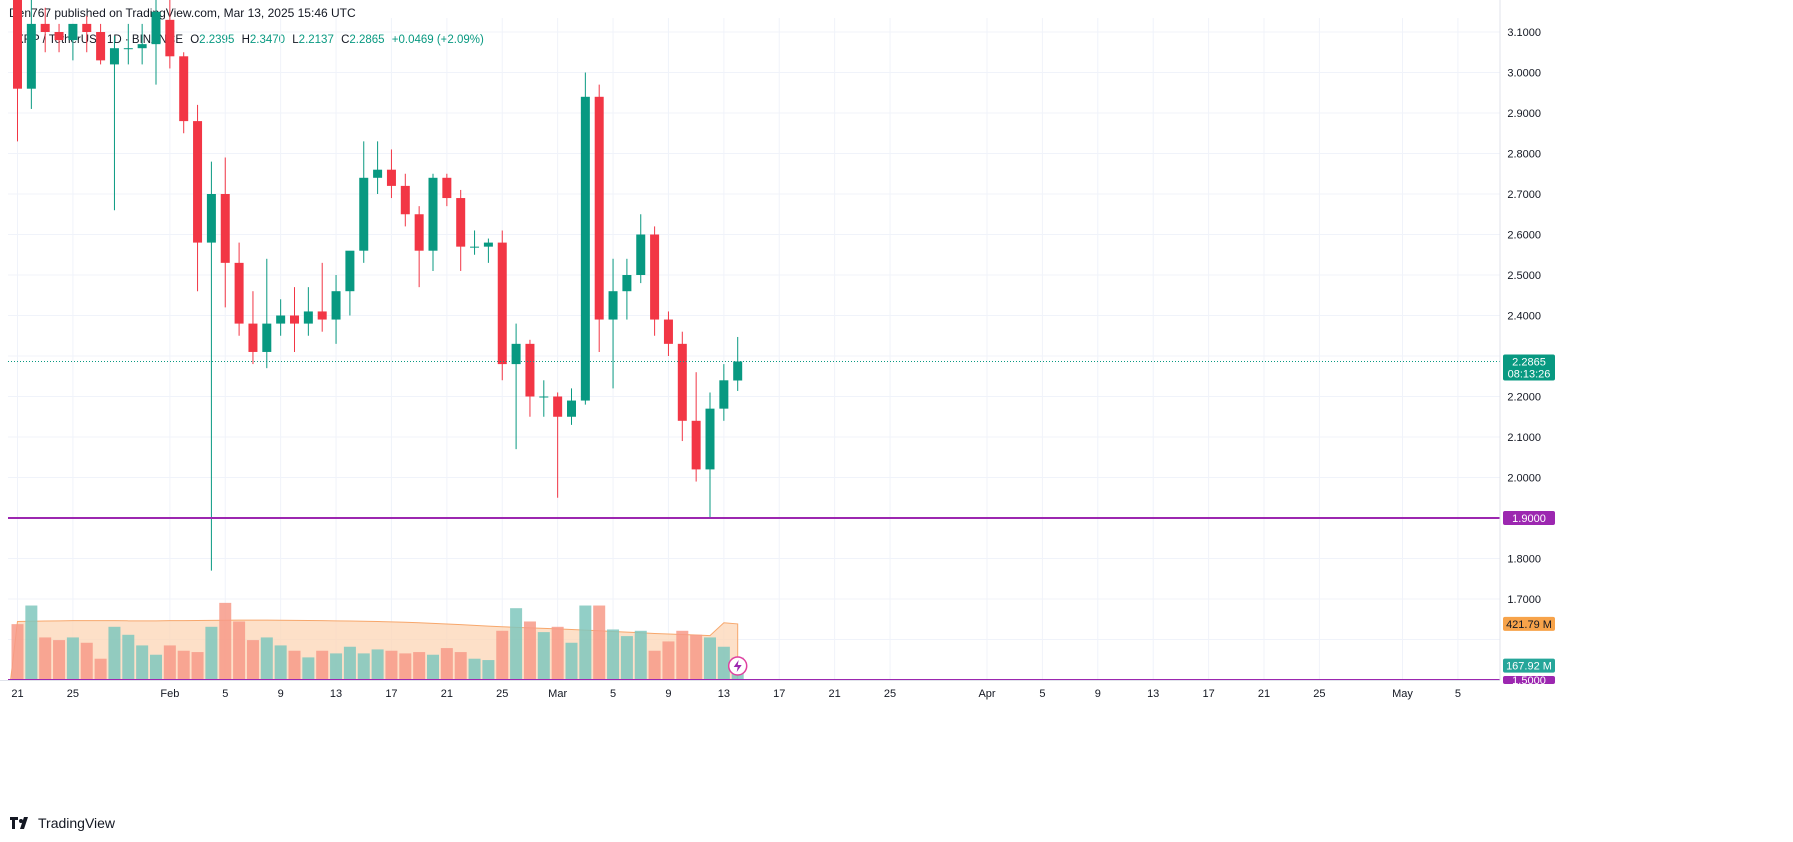 The height and width of the screenshot is (842, 1793). Describe the element at coordinates (1458, 694) in the screenshot. I see `x-tick-label: 5` at that location.